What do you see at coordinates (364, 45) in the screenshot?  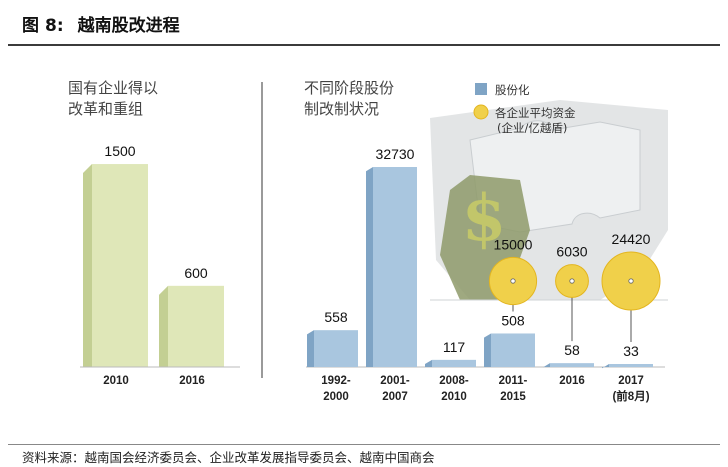 I see `title-rule` at bounding box center [364, 45].